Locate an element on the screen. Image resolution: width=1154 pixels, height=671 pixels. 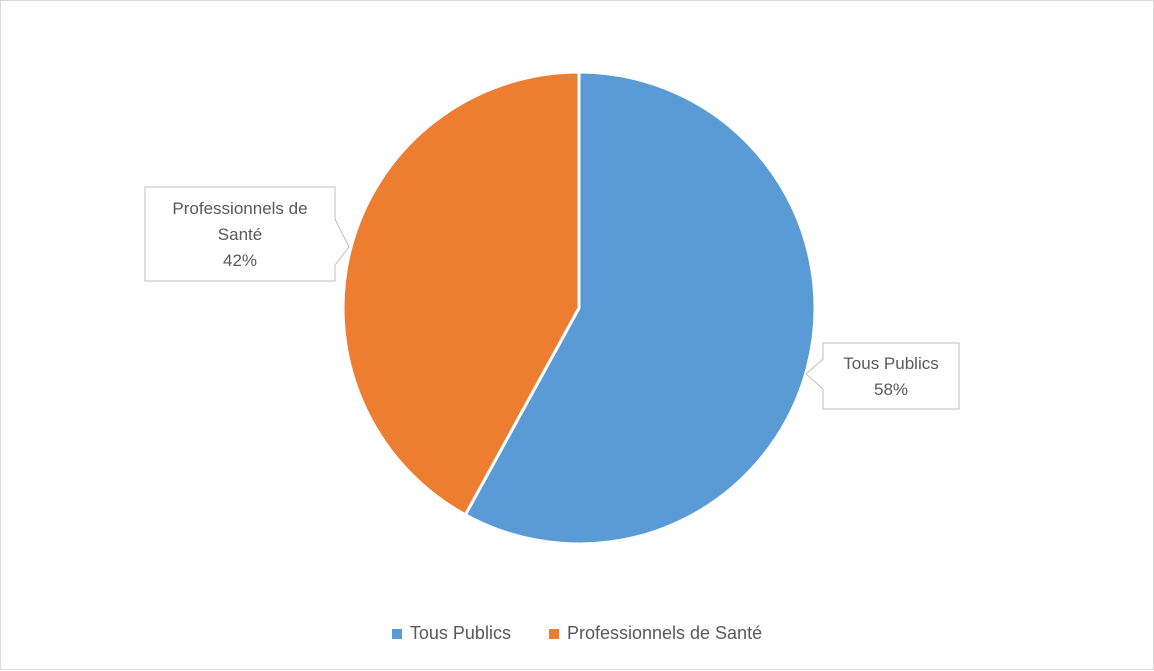
legend-item-professionnels-de-sante: Professionnels de Santé is located at coordinates (655, 633).